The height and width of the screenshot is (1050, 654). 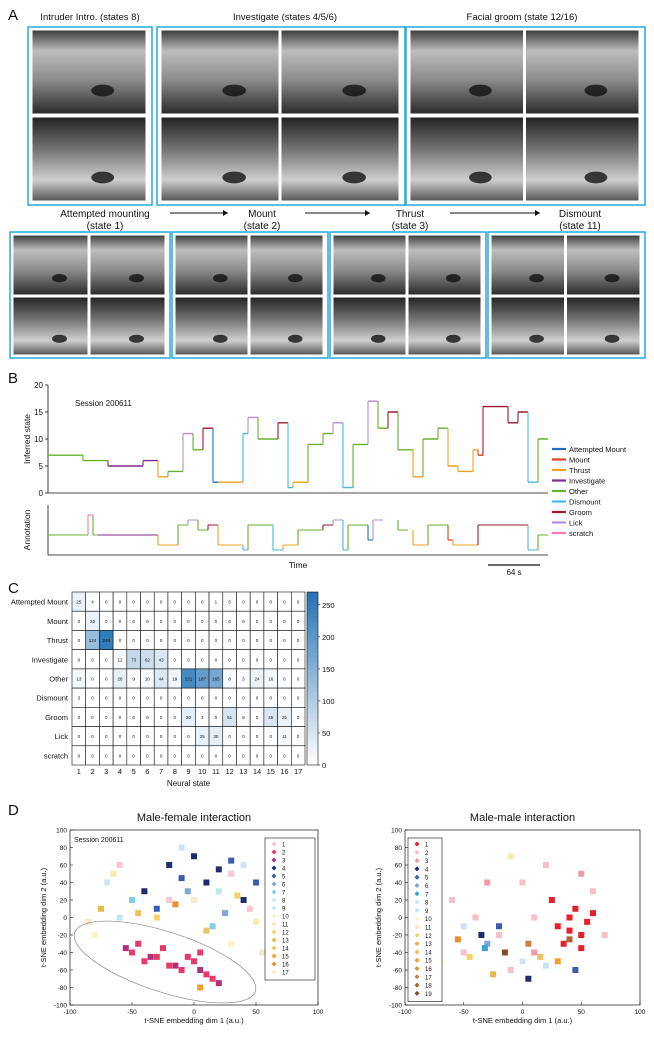 What do you see at coordinates (58, 621) in the screenshot?
I see `row-label: Mount` at bounding box center [58, 621].